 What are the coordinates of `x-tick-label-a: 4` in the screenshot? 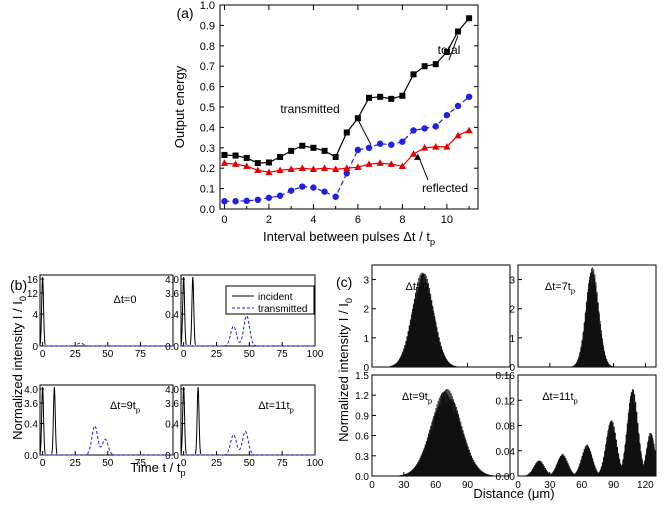 It's located at (313, 220).